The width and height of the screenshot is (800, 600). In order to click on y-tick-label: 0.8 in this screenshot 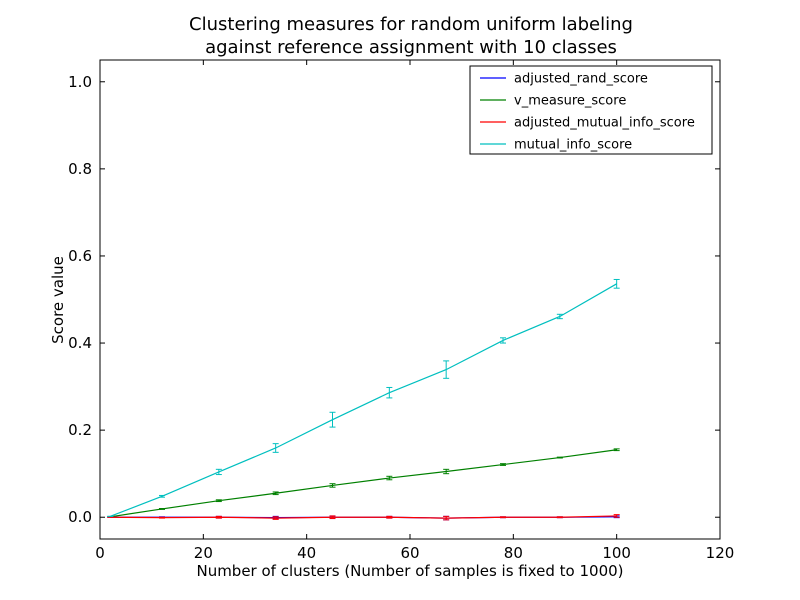, I will do `click(80, 169)`.